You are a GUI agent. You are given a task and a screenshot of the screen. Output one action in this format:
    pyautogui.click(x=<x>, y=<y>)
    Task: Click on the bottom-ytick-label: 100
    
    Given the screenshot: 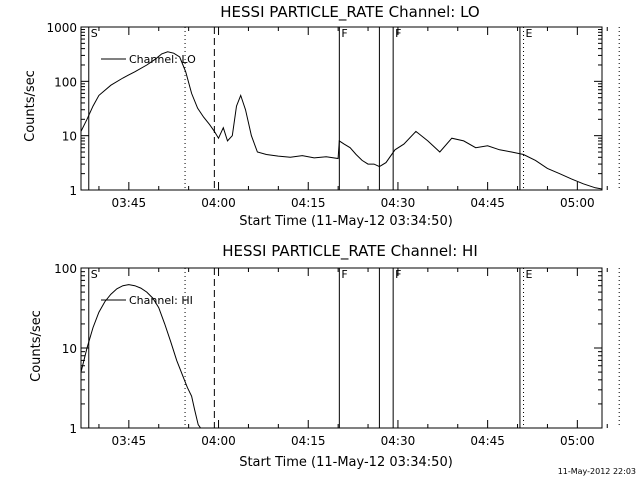 What is the action you would take?
    pyautogui.click(x=65, y=269)
    